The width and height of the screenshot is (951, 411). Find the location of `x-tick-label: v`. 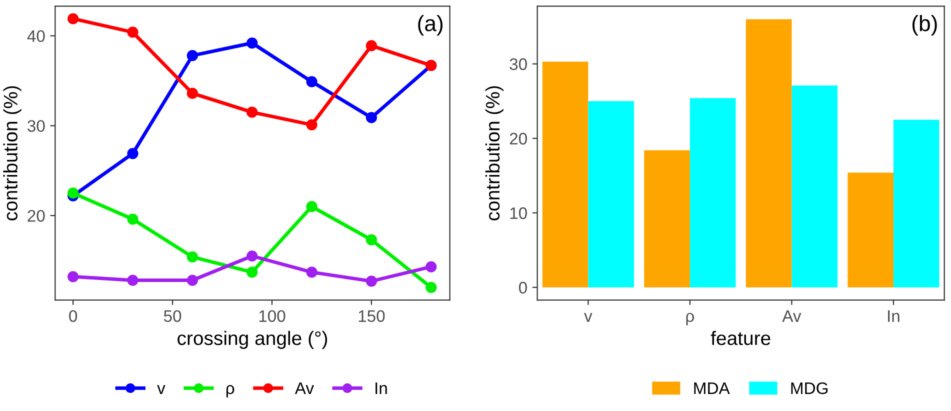

x-tick-label: v is located at coordinates (588, 317).